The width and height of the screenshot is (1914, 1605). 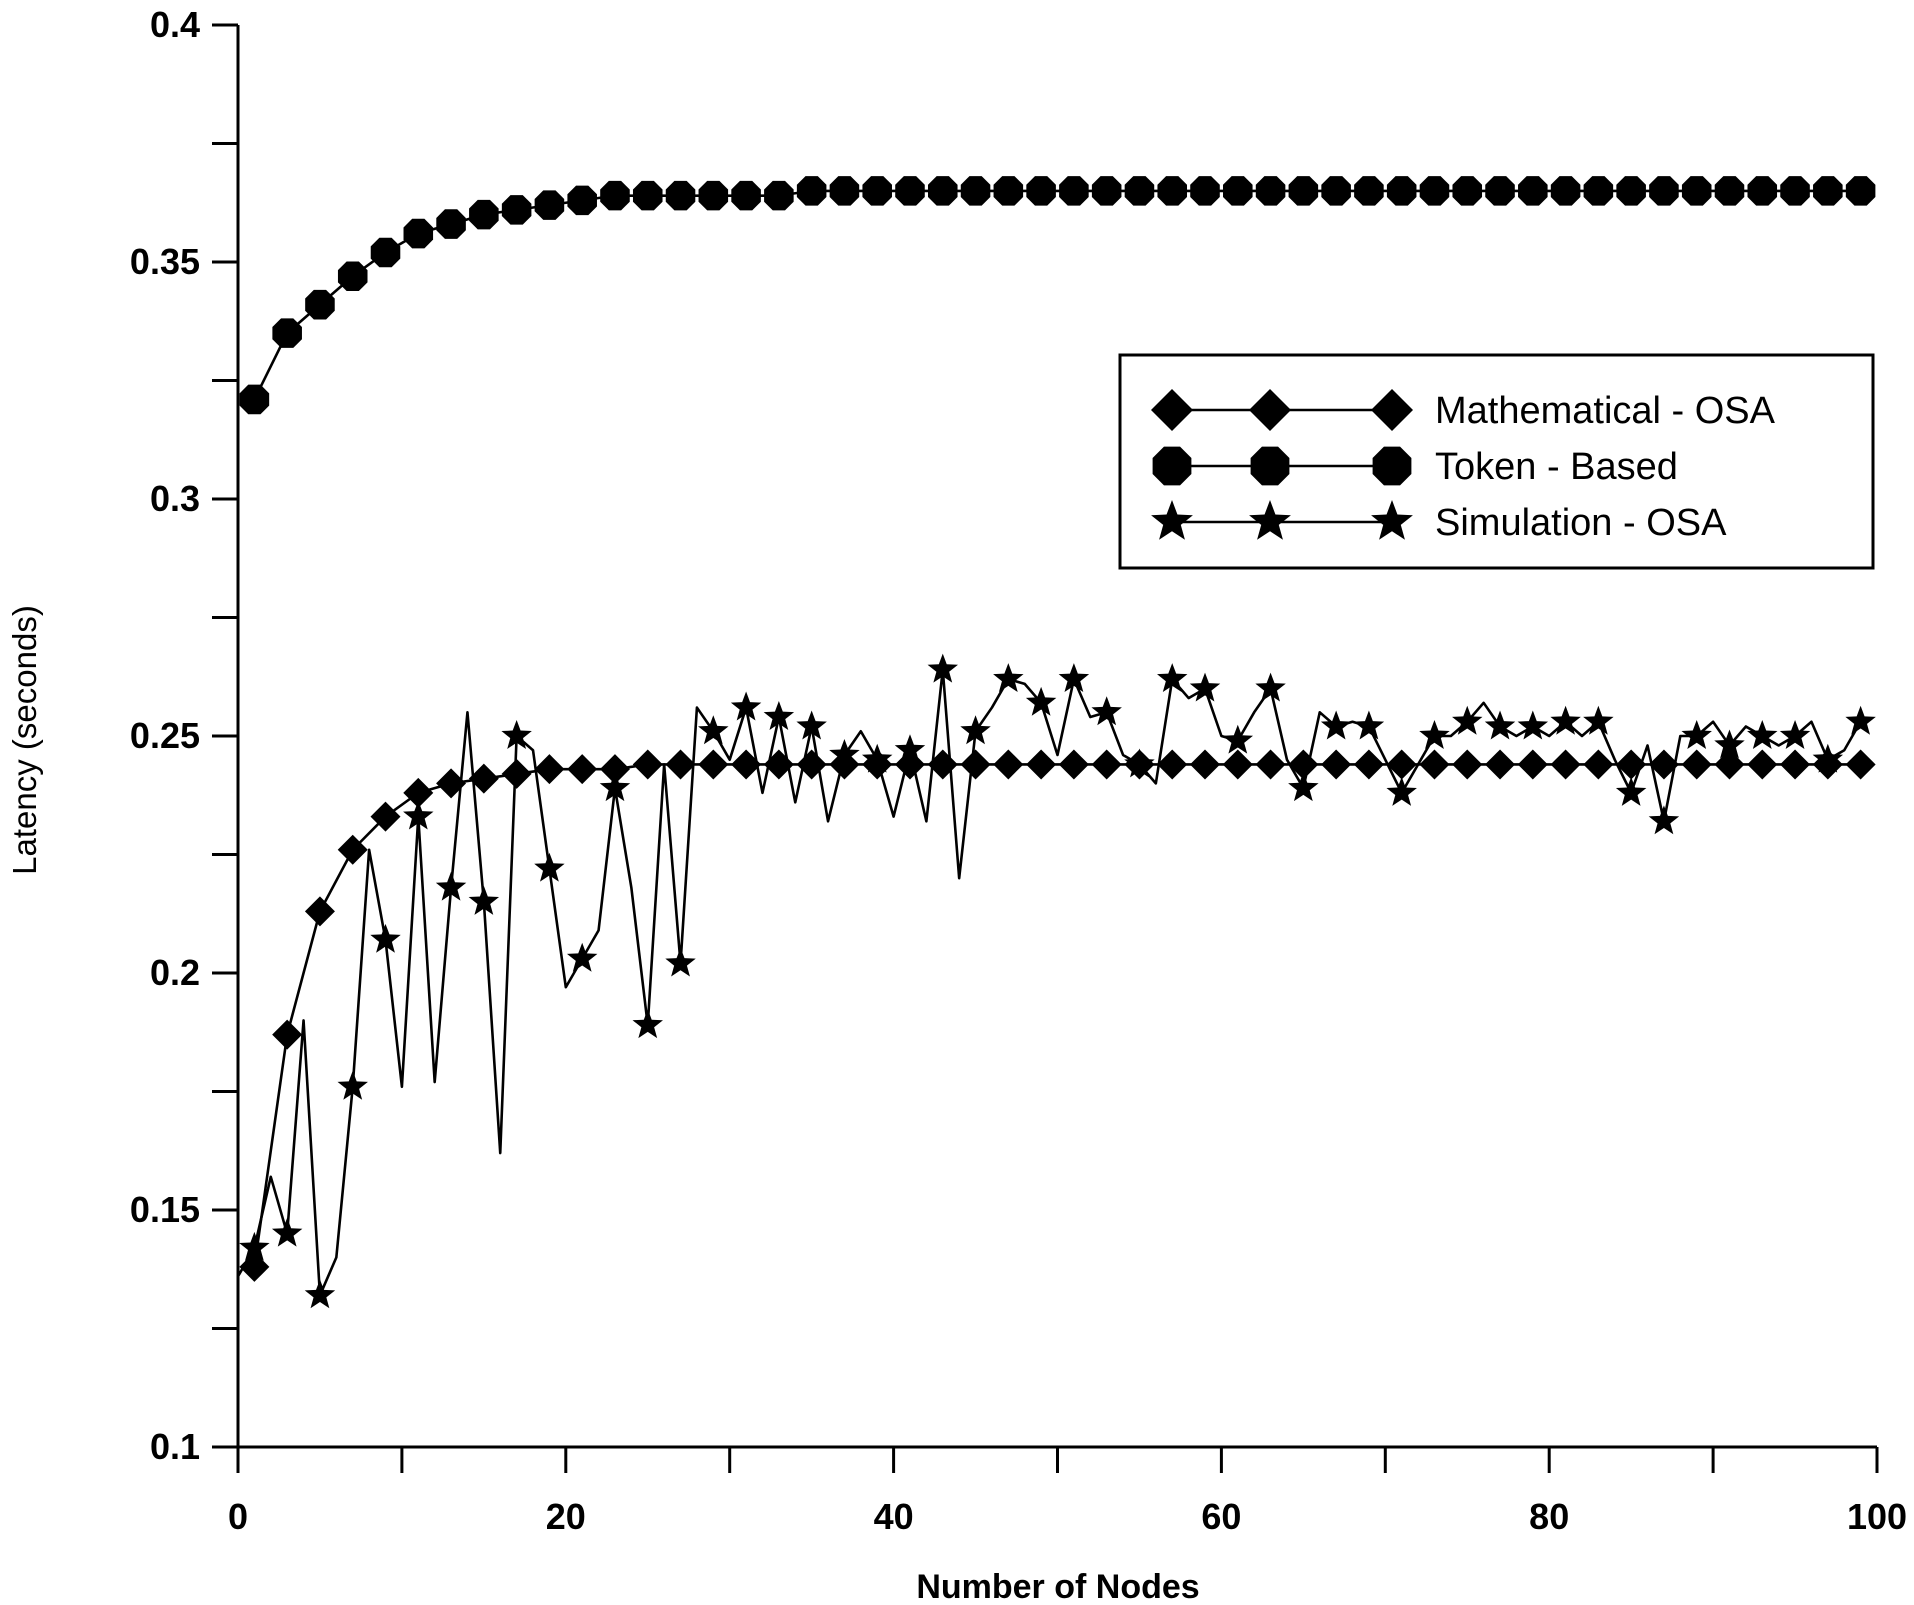 What do you see at coordinates (175, 1446) in the screenshot?
I see `y-tick-label: 0.1` at bounding box center [175, 1446].